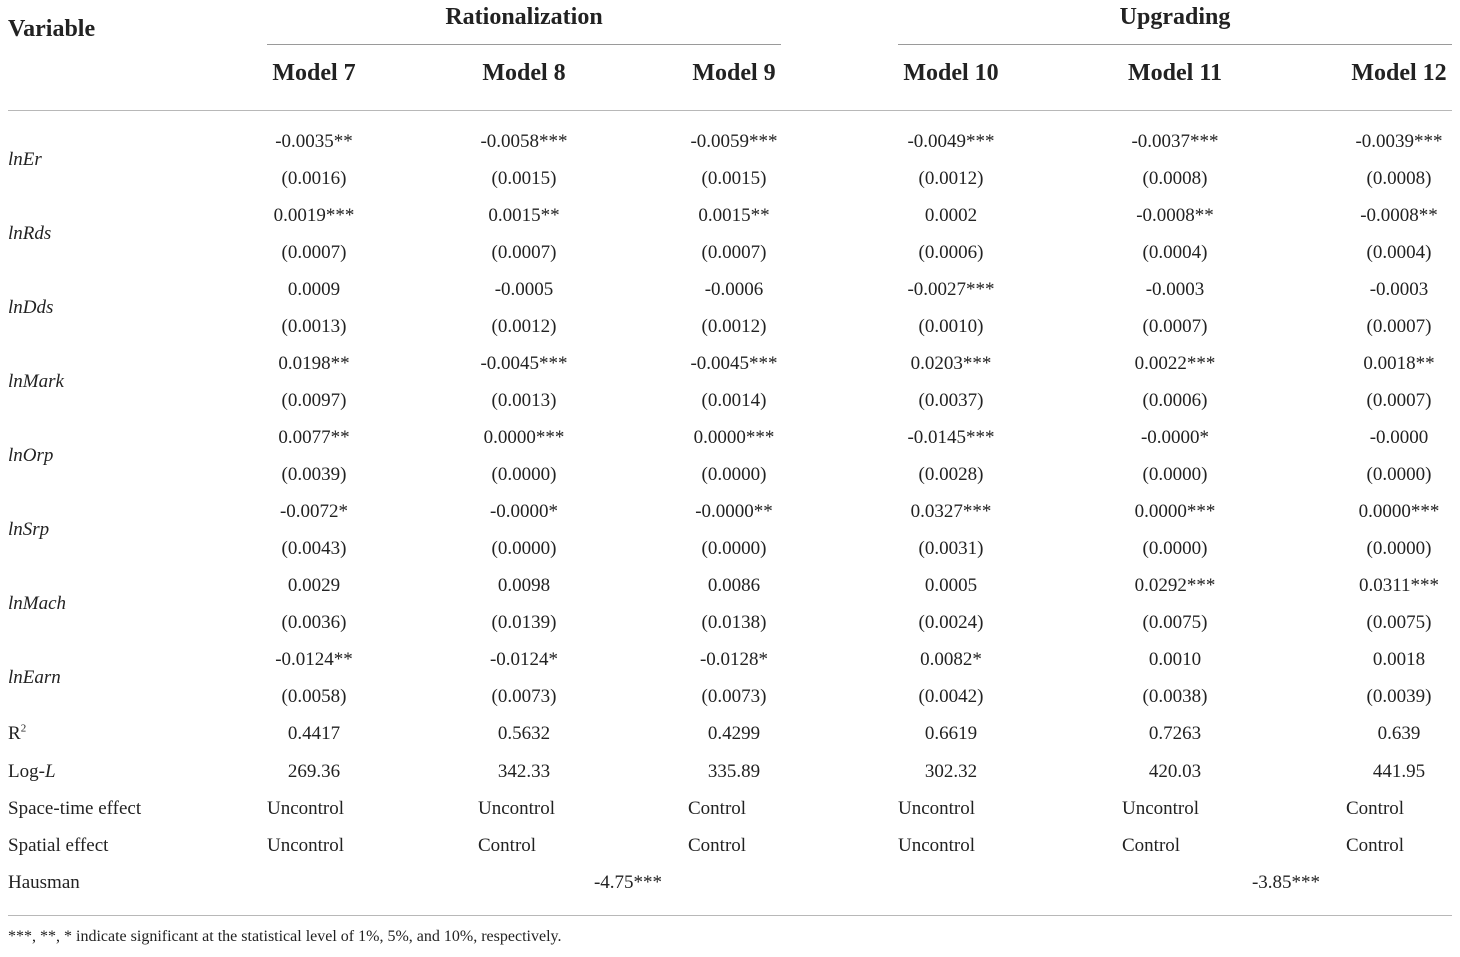 The width and height of the screenshot is (1460, 957). I want to click on variable-name: lnMach, so click(37, 603).